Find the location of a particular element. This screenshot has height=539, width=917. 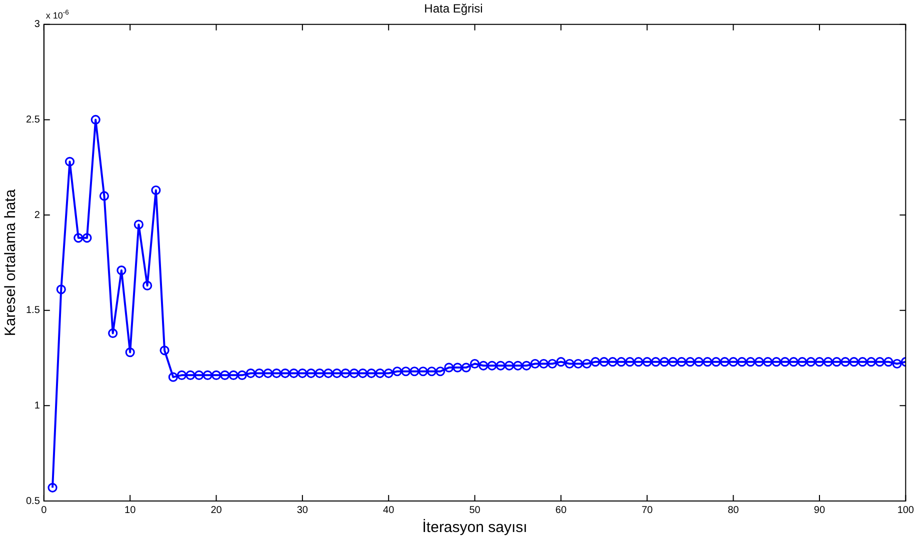

x-tick-label: 30 is located at coordinates (302, 510).